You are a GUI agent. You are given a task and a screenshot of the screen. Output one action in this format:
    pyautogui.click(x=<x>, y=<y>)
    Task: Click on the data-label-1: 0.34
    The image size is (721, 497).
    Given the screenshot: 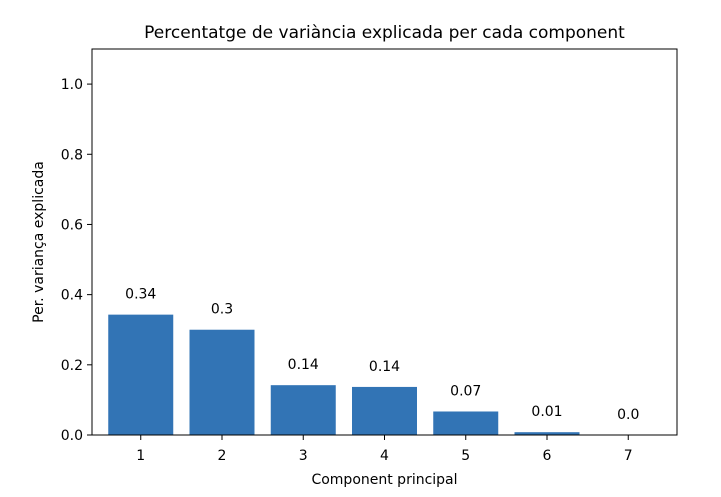 What is the action you would take?
    pyautogui.click(x=140, y=295)
    